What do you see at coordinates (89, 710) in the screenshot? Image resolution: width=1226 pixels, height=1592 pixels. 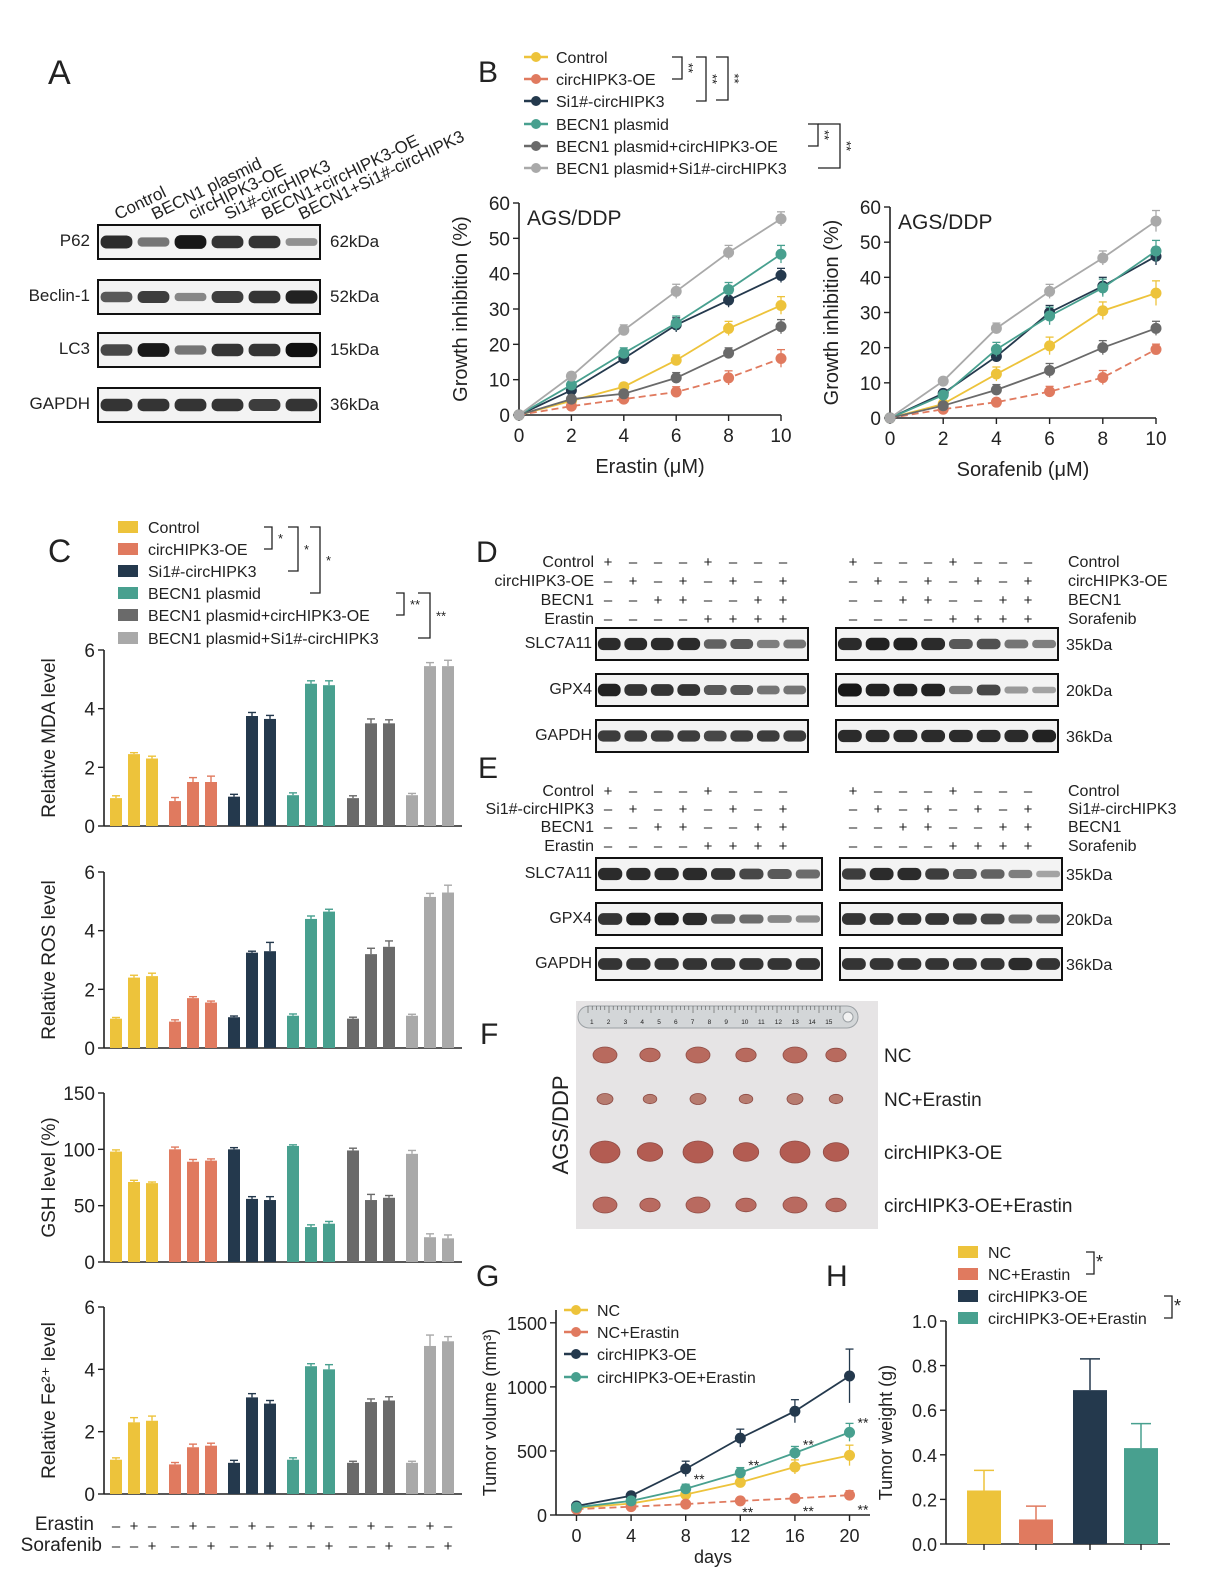 I see `y-tick-label: 4` at bounding box center [89, 710].